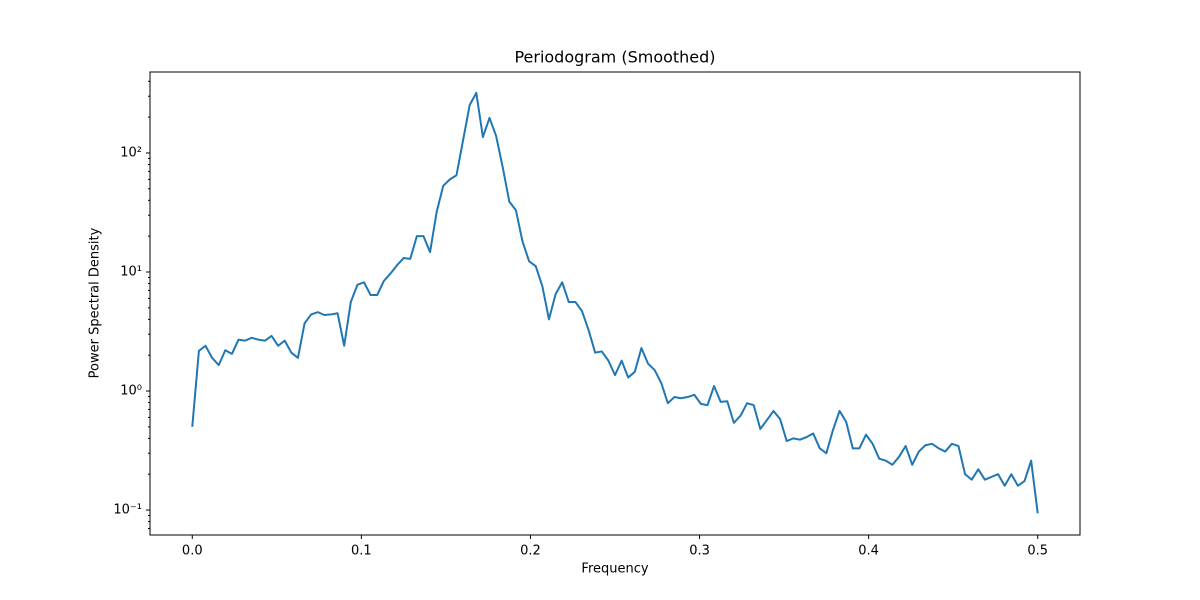 This screenshot has height=600, width=1200. What do you see at coordinates (614, 569) in the screenshot?
I see `x-axis-label: Frequency` at bounding box center [614, 569].